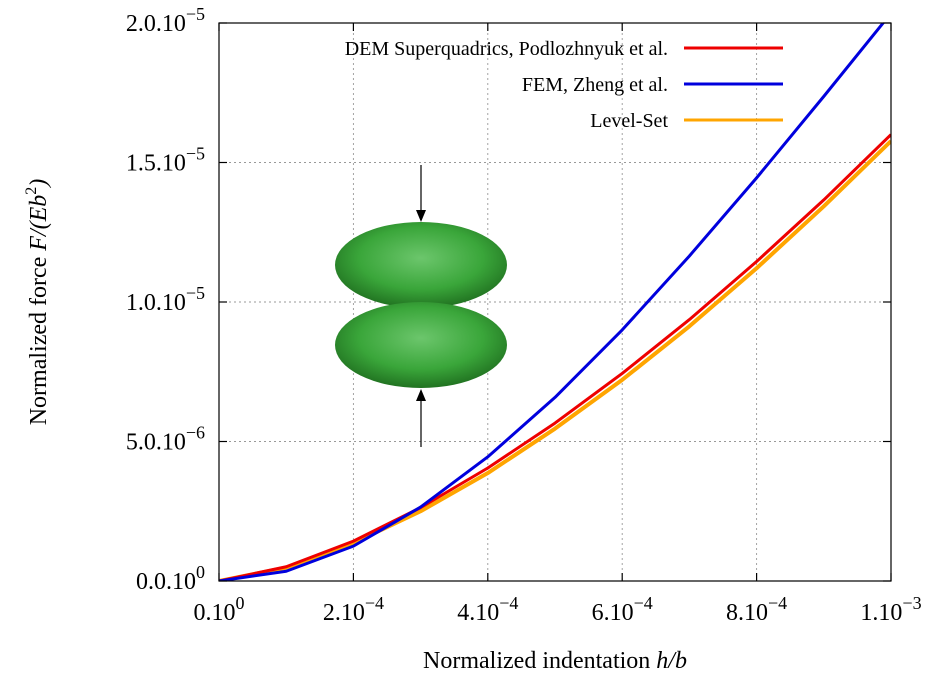 Image resolution: width=942 pixels, height=682 pixels. I want to click on legend-label: Level-Set, so click(629, 121).